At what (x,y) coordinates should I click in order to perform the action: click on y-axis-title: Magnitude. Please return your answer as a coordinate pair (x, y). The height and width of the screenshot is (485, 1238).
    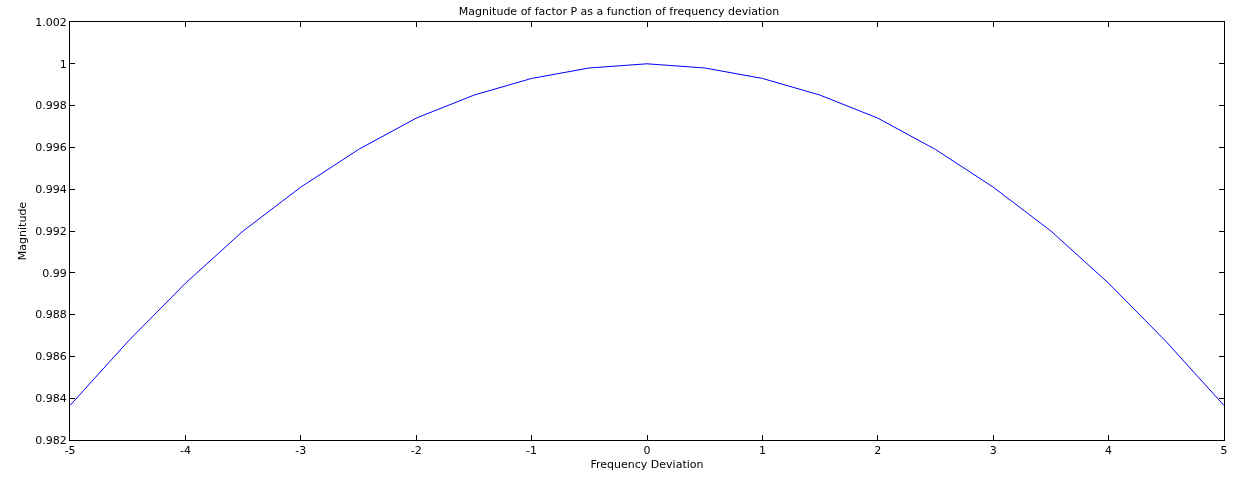
    Looking at the image, I should click on (22, 231).